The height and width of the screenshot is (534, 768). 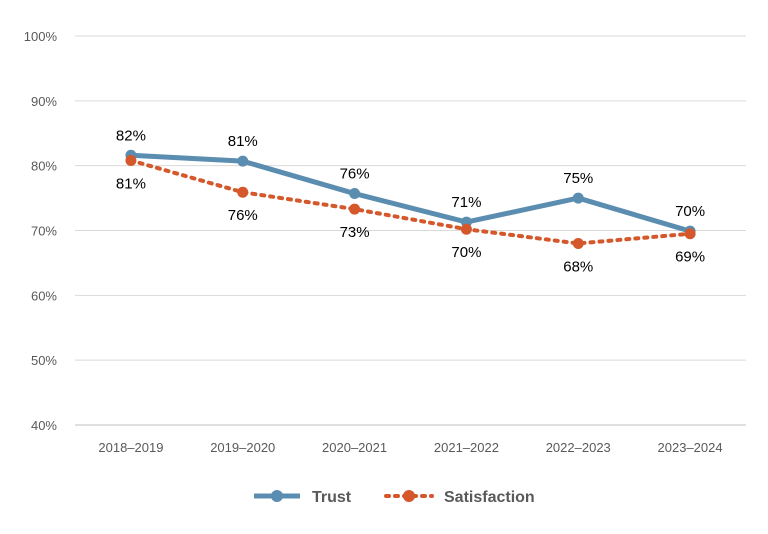 I want to click on legend-swatch-marker-trust, so click(x=277, y=496).